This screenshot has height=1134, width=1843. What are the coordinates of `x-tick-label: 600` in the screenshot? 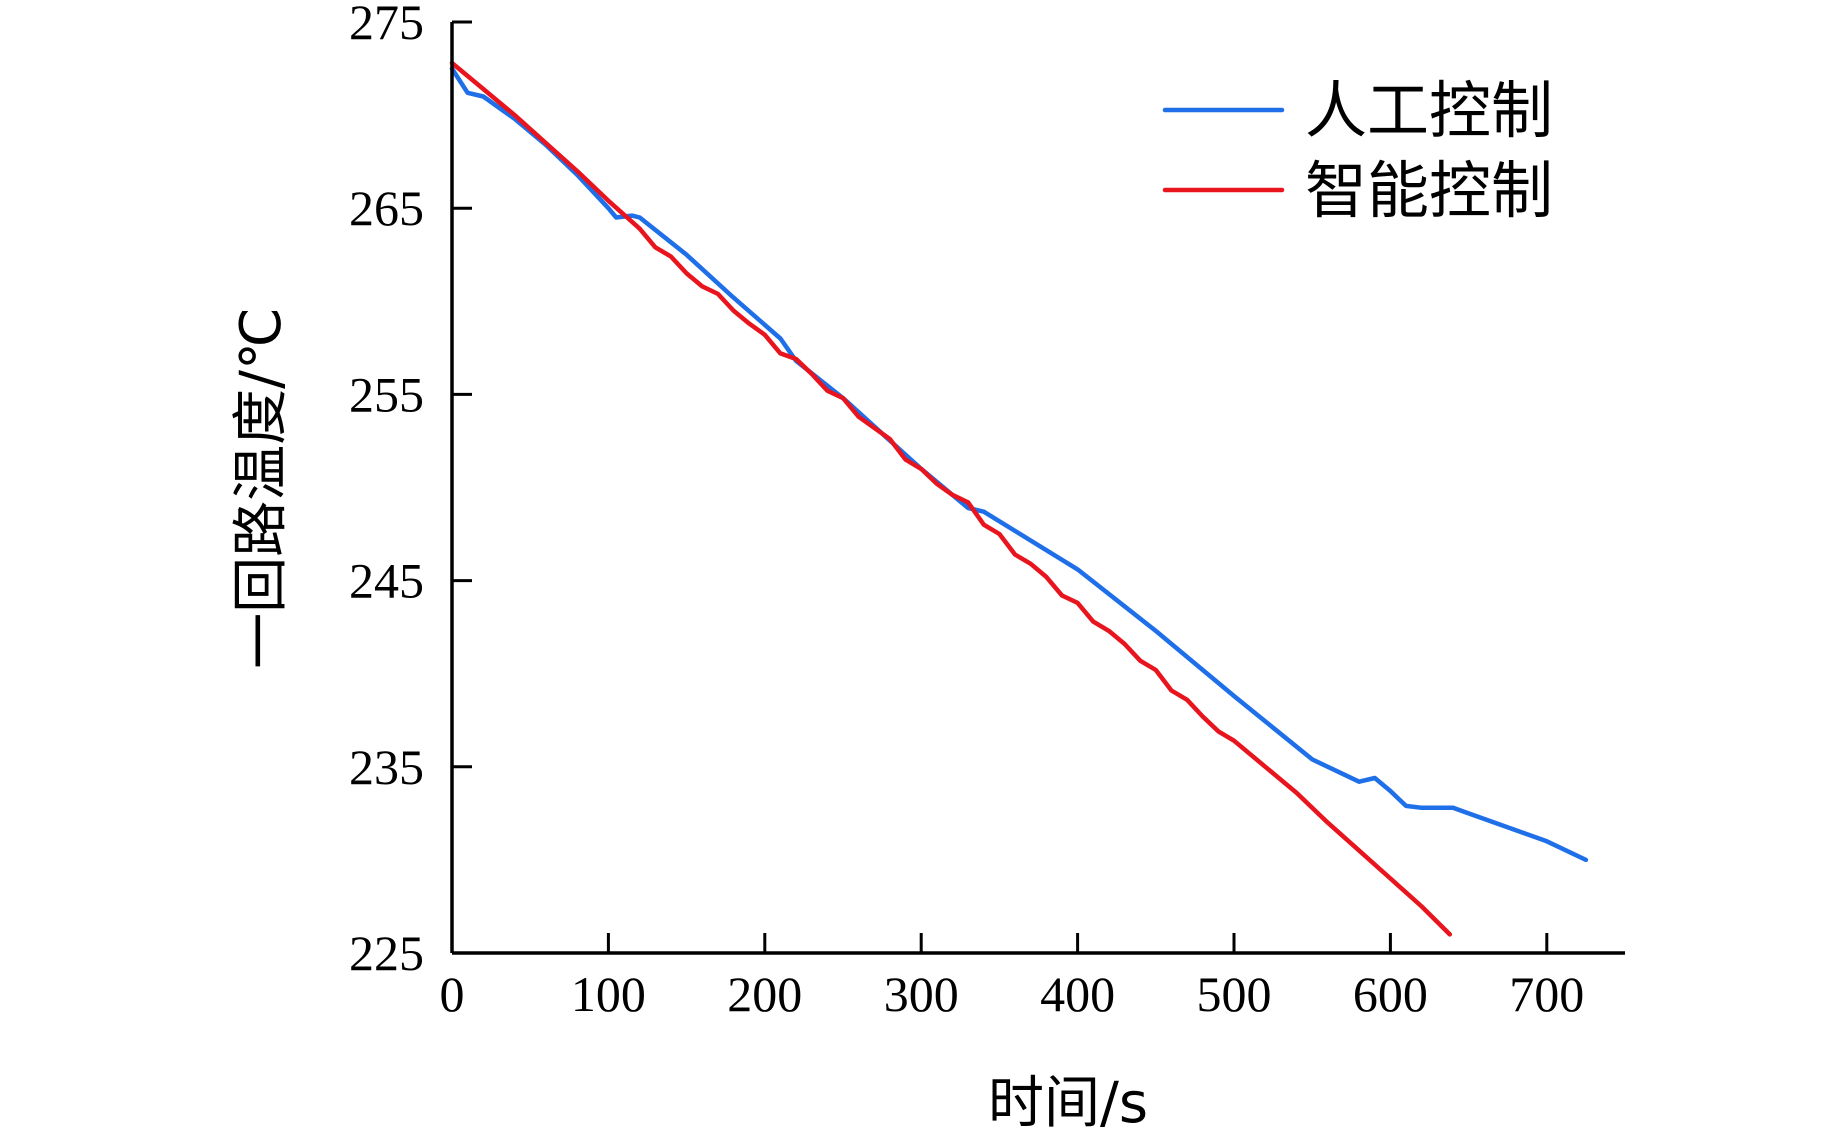 It's located at (1390, 994).